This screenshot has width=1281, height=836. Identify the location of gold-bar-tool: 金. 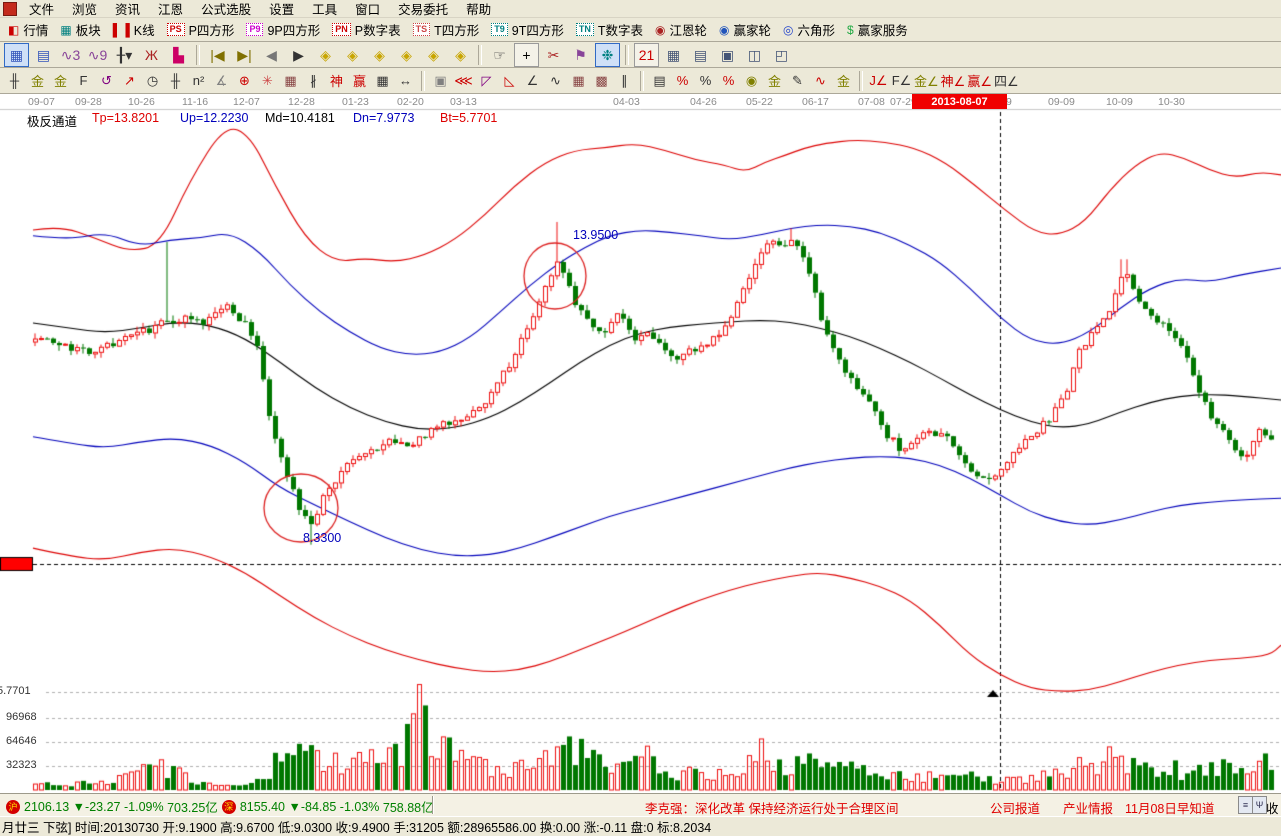
(843, 81).